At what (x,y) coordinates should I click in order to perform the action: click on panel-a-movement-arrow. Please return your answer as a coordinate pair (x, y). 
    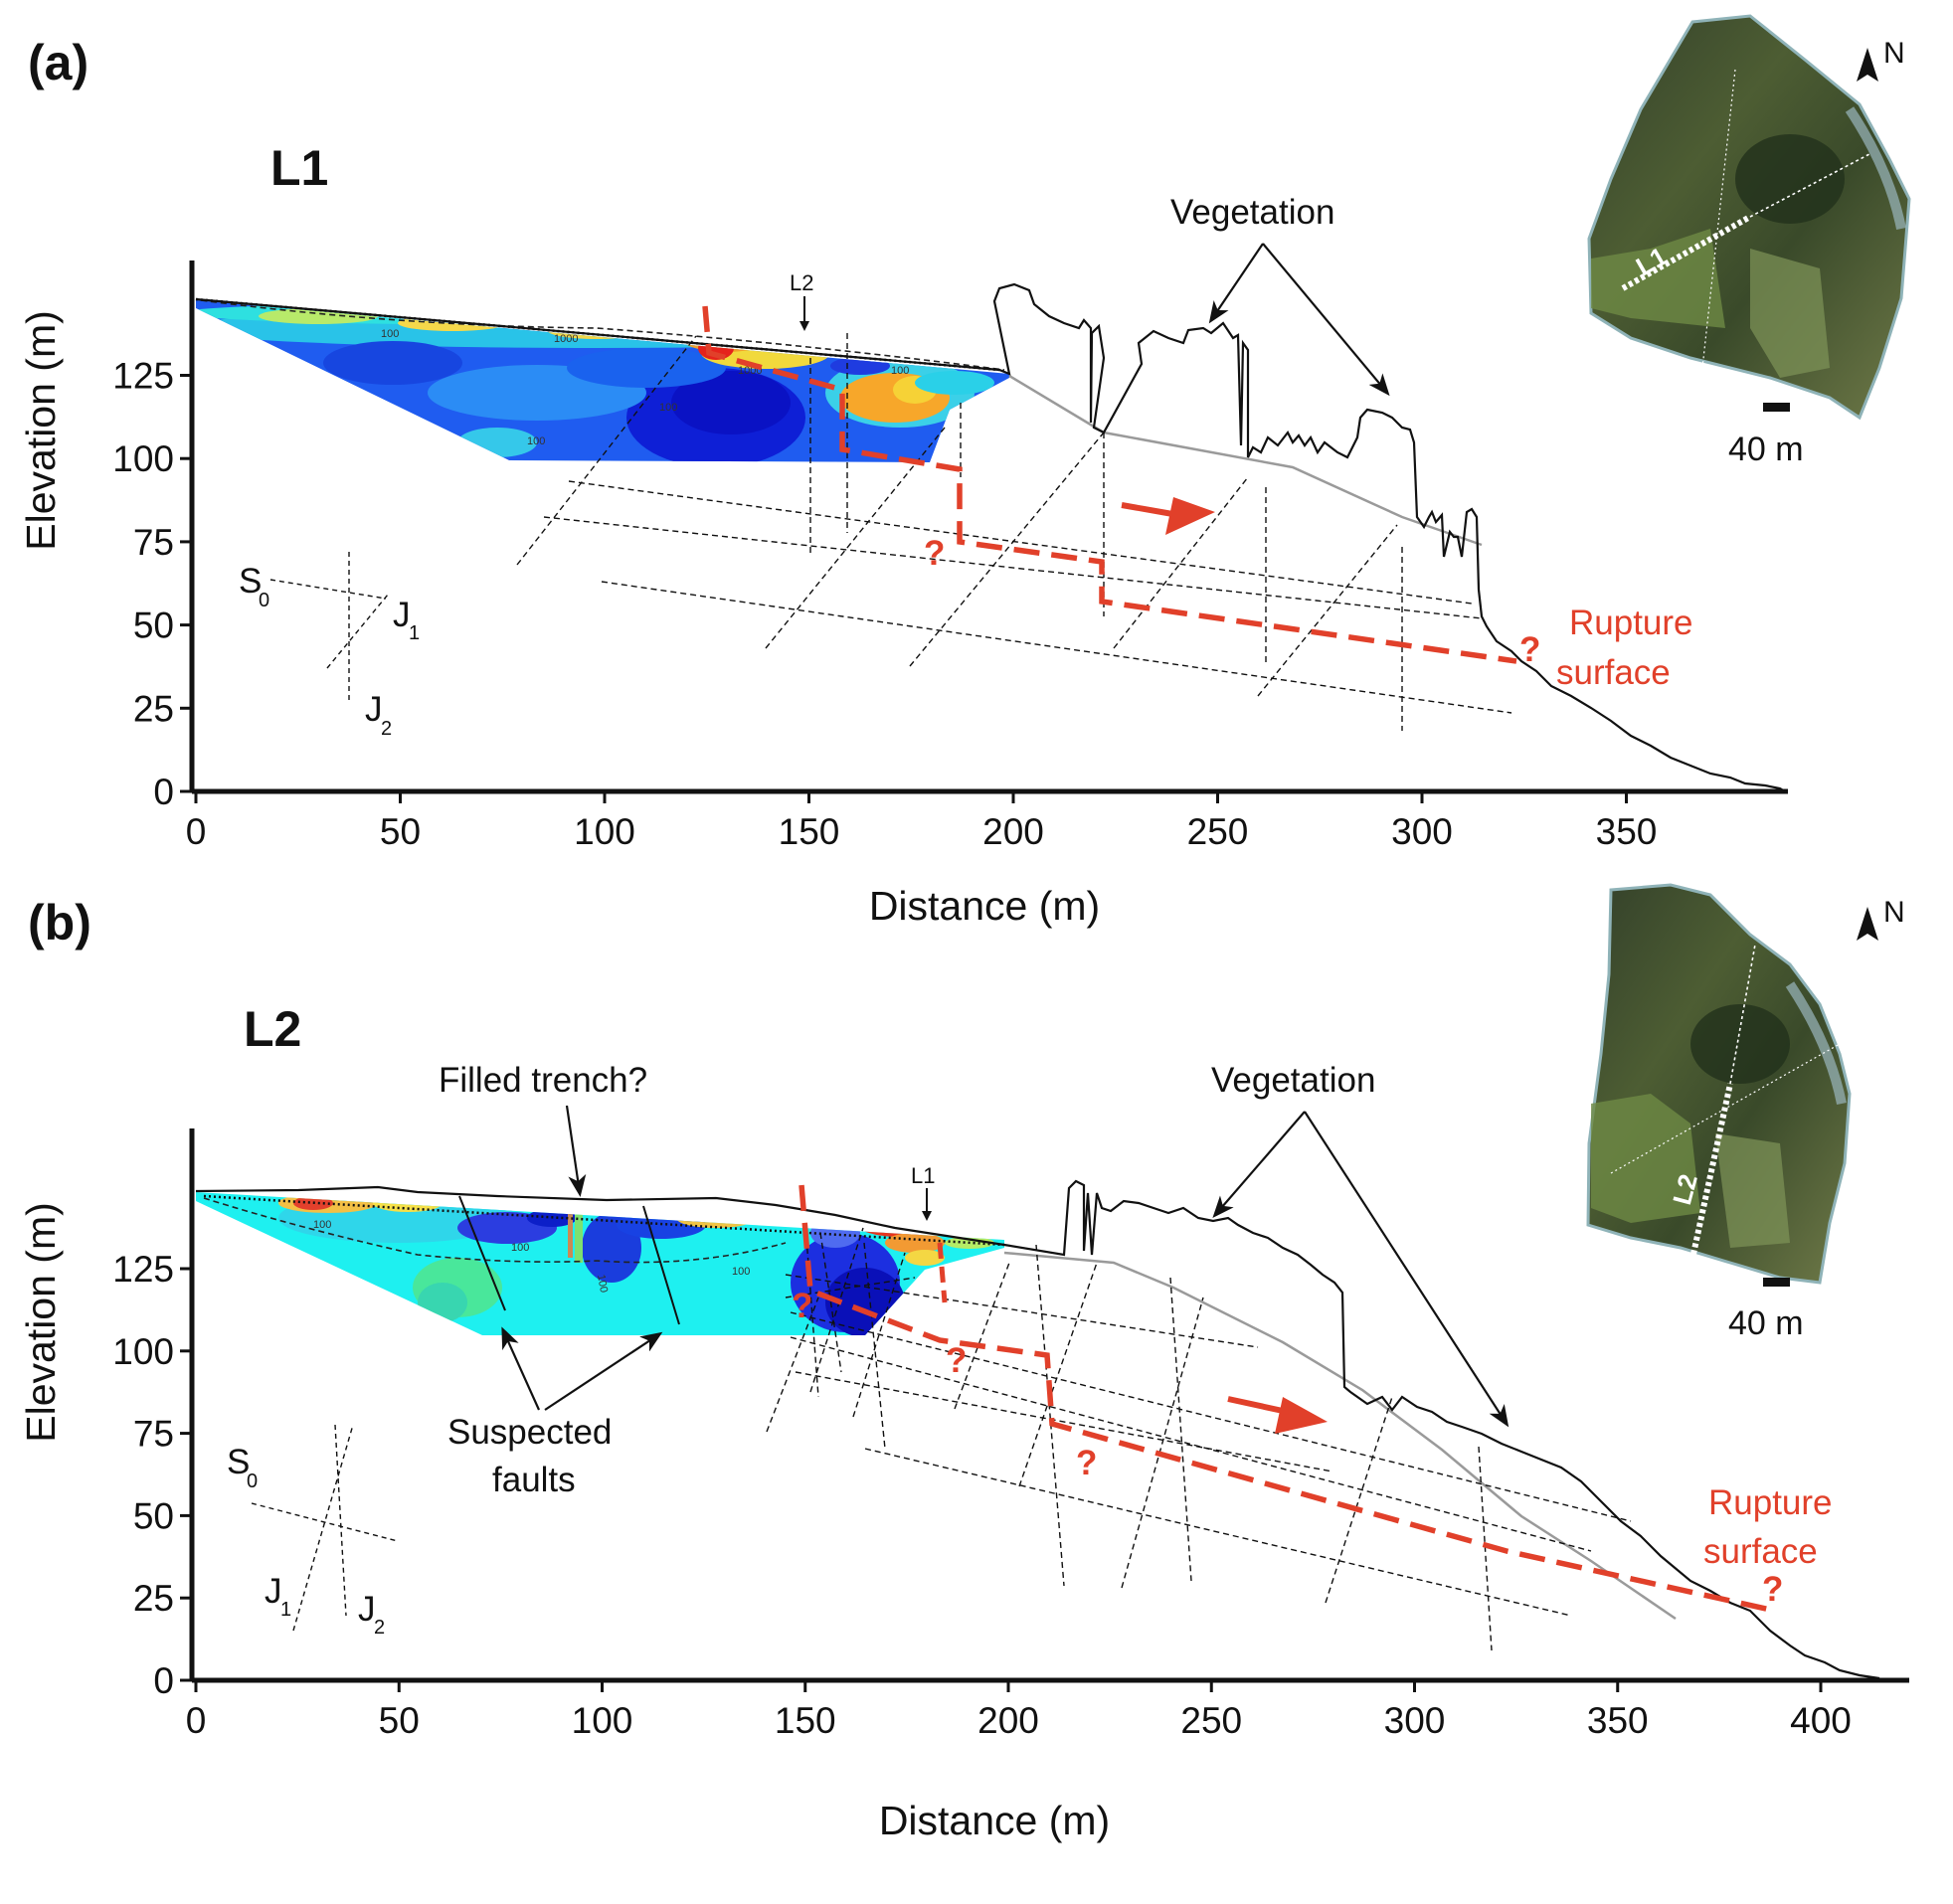
    Looking at the image, I should click on (1150, 510).